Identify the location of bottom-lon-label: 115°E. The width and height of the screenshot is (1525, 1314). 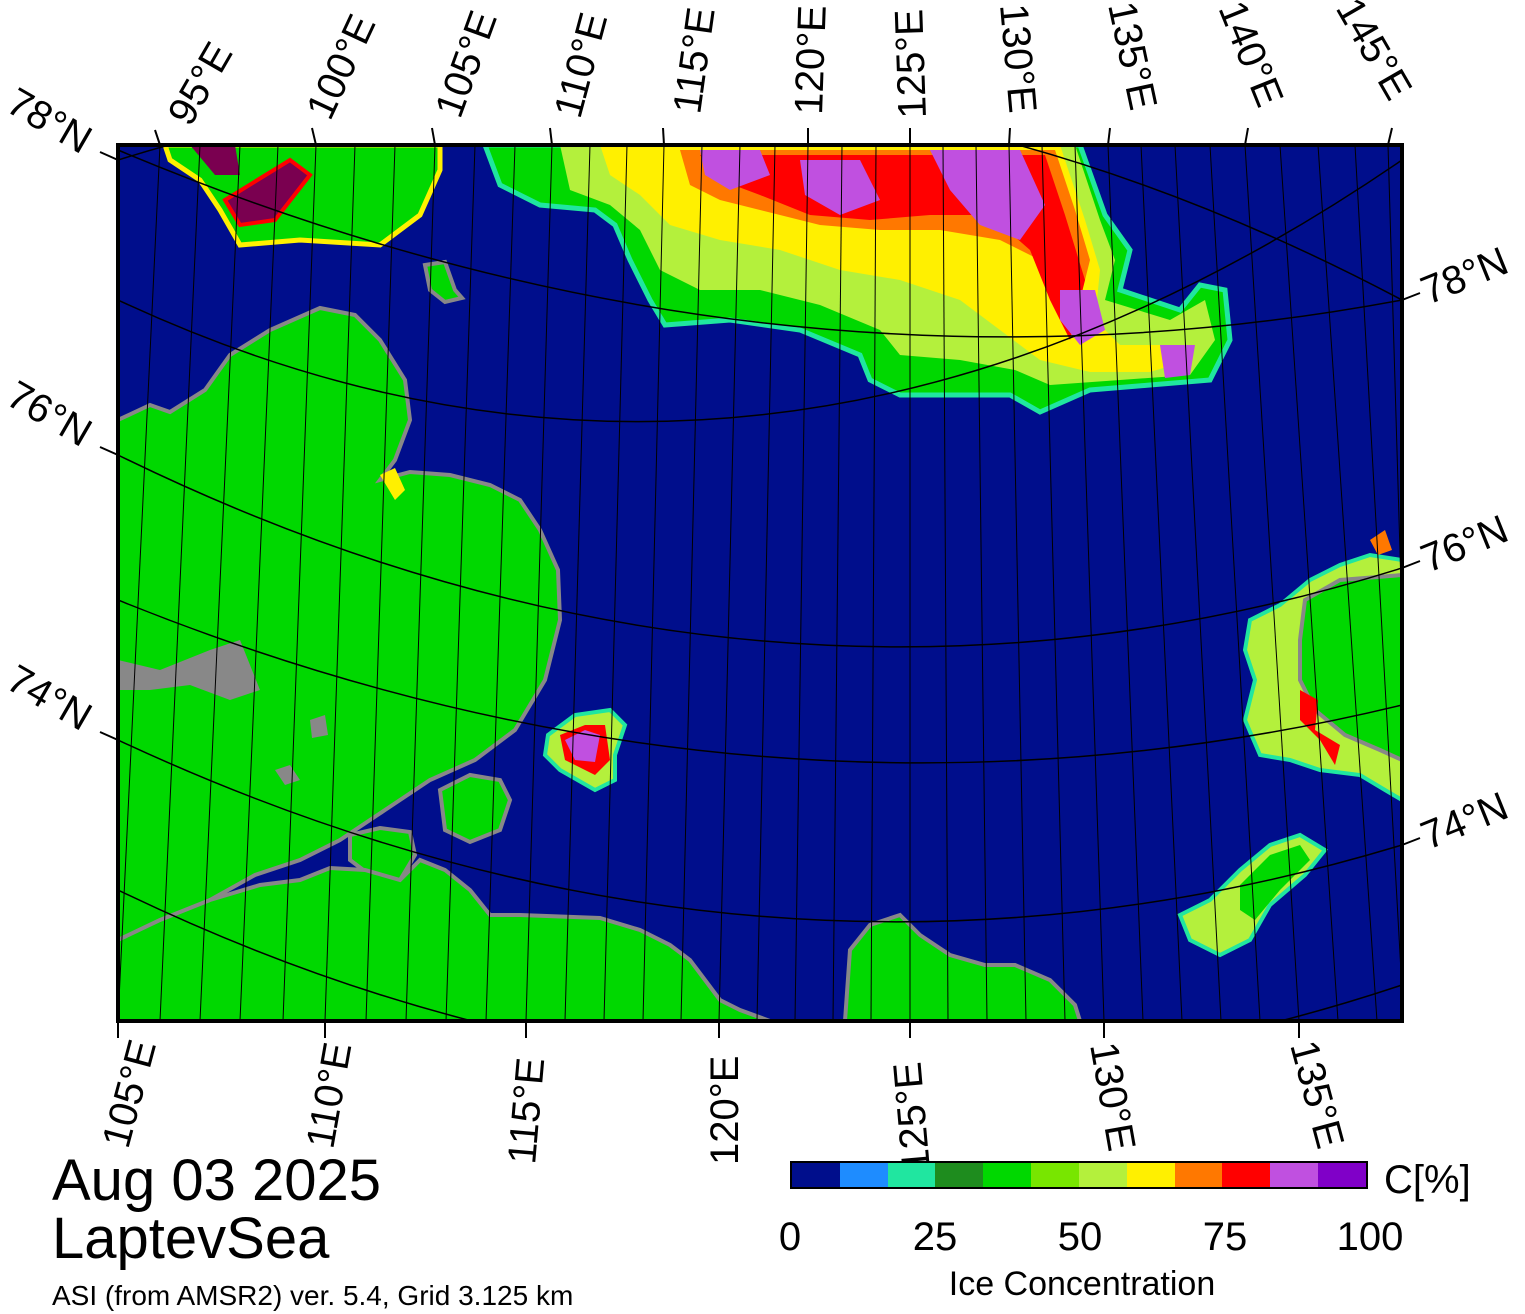
(526, 1111).